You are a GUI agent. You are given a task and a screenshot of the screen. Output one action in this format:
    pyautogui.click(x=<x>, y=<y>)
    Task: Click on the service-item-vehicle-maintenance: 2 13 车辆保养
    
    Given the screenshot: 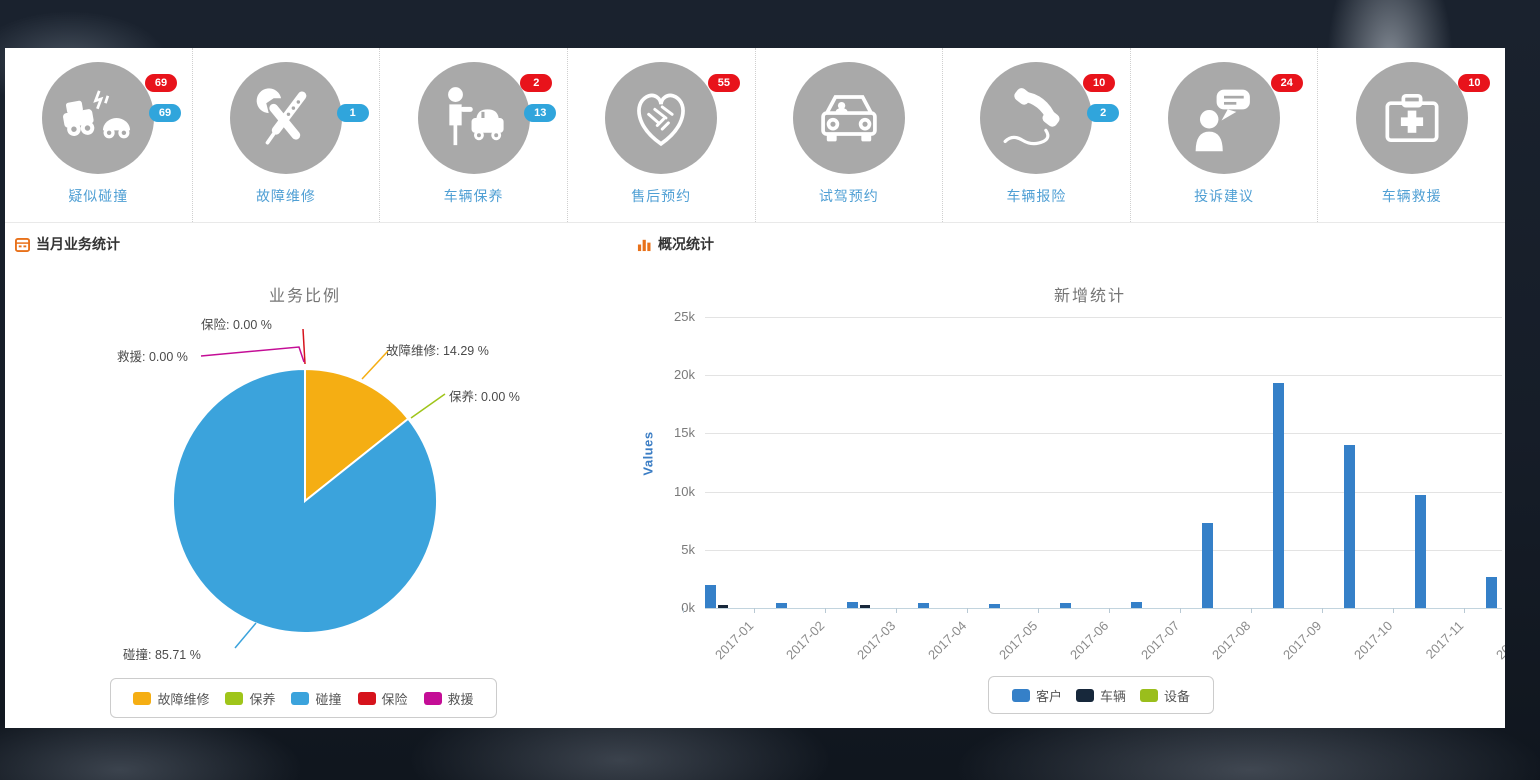 What is the action you would take?
    pyautogui.click(x=474, y=135)
    